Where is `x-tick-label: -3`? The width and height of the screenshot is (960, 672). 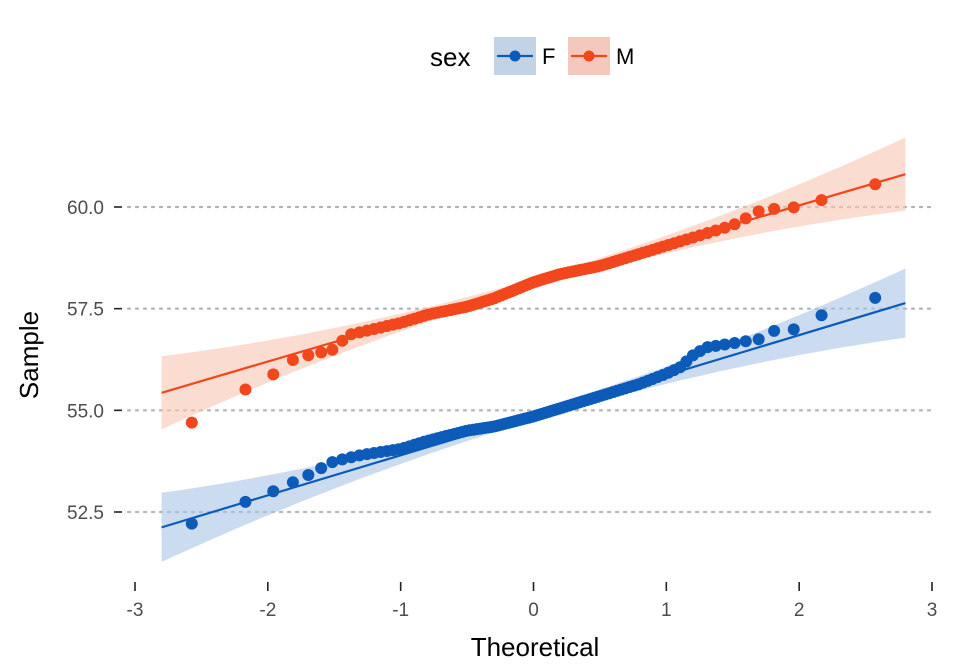 x-tick-label: -3 is located at coordinates (135, 610).